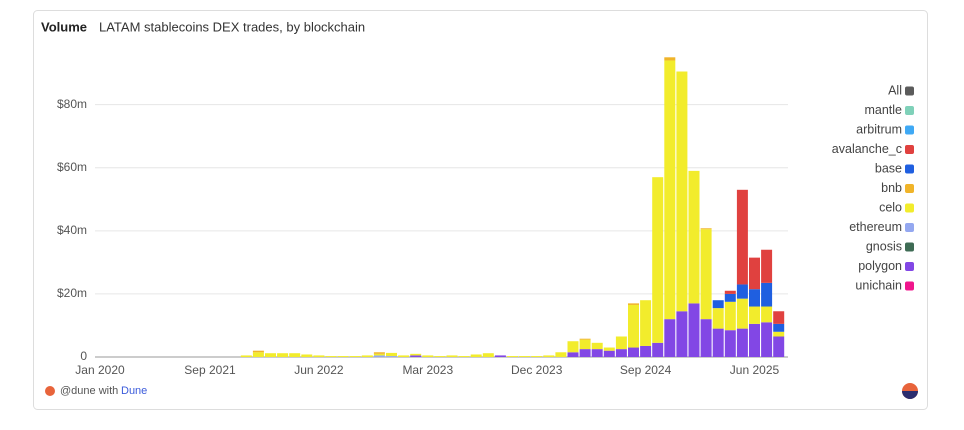 This screenshot has width=964, height=430. What do you see at coordinates (888, 168) in the screenshot?
I see `legend-label: base` at bounding box center [888, 168].